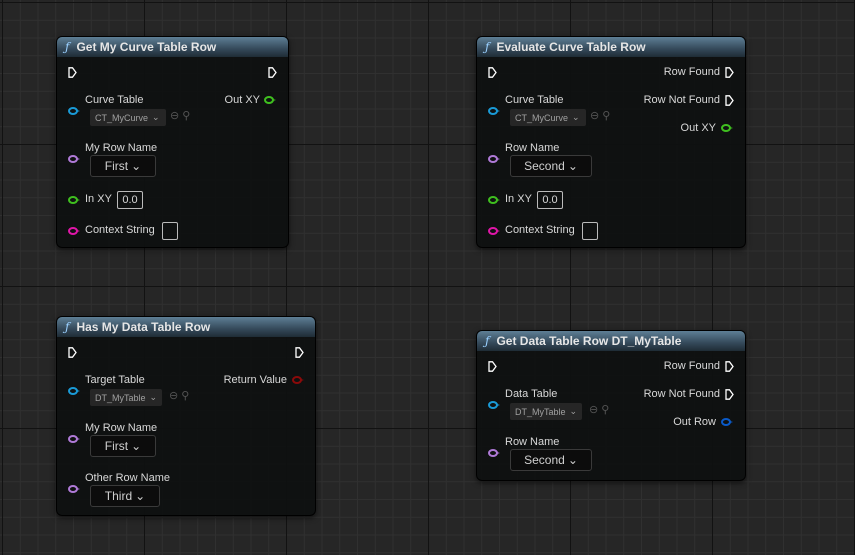 Image resolution: width=855 pixels, height=555 pixels. What do you see at coordinates (74, 391) in the screenshot?
I see `target-table-pin-icon` at bounding box center [74, 391].